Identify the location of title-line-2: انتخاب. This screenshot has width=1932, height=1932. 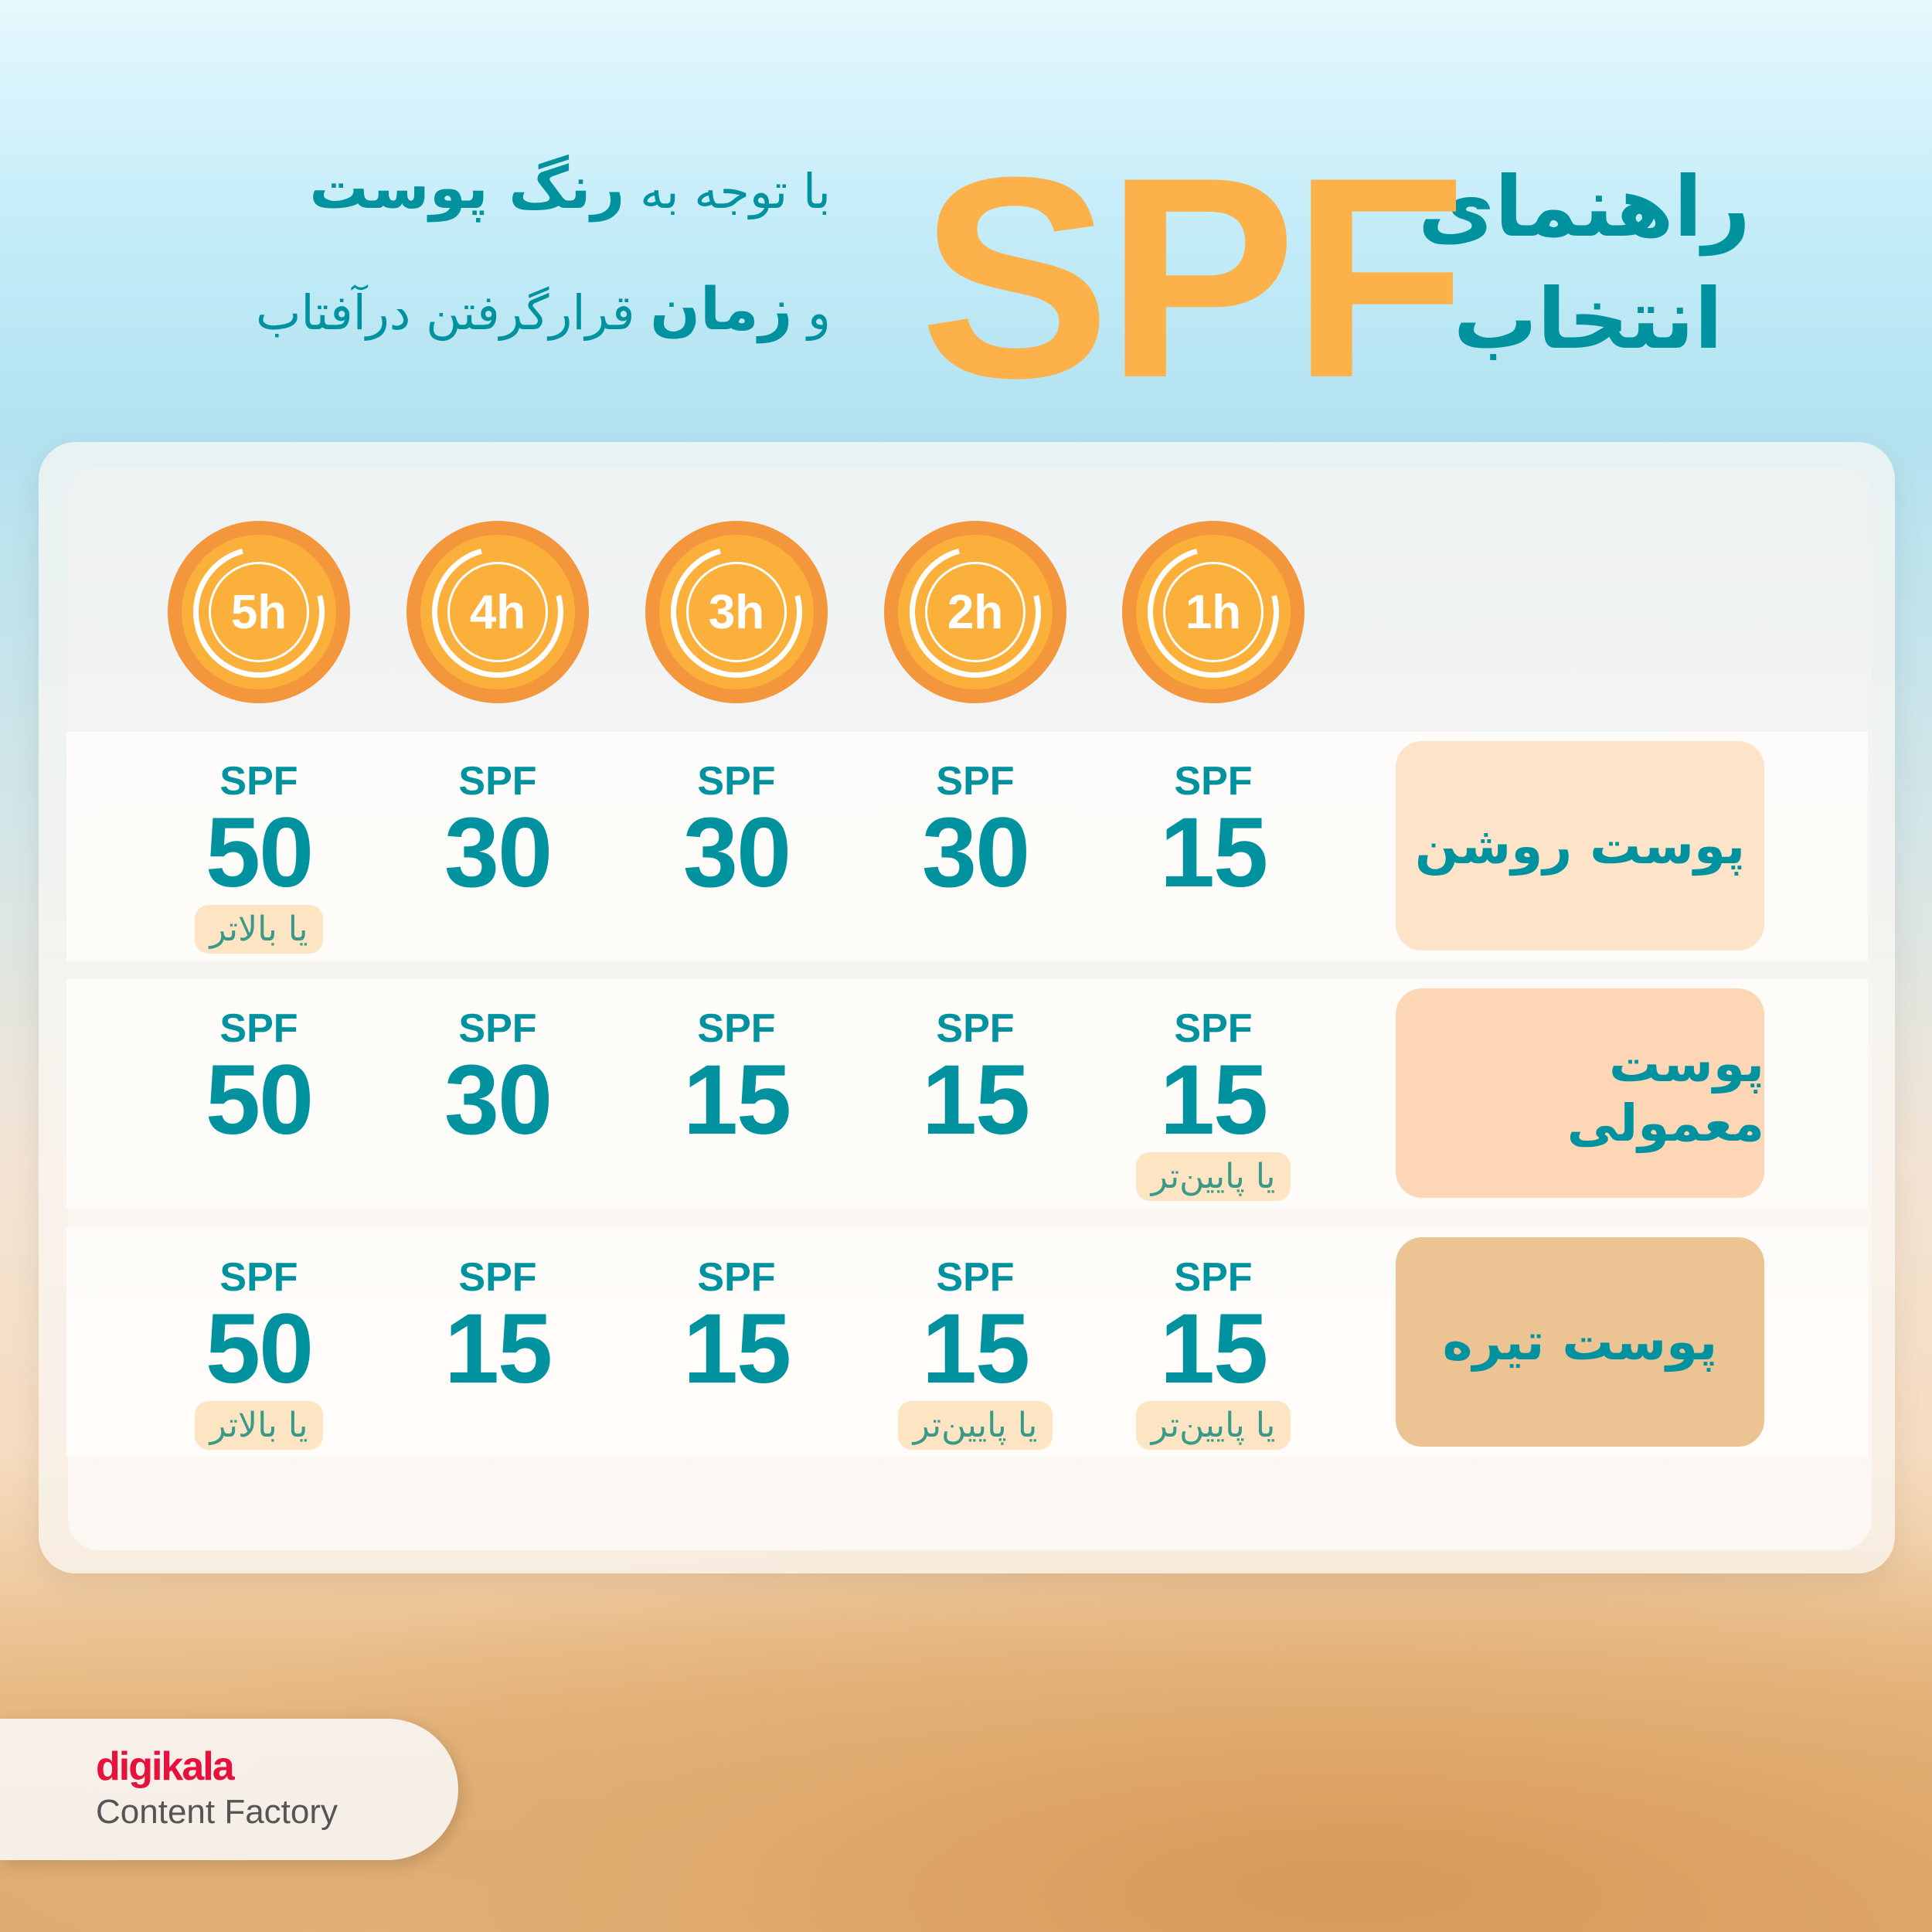
(1588, 319).